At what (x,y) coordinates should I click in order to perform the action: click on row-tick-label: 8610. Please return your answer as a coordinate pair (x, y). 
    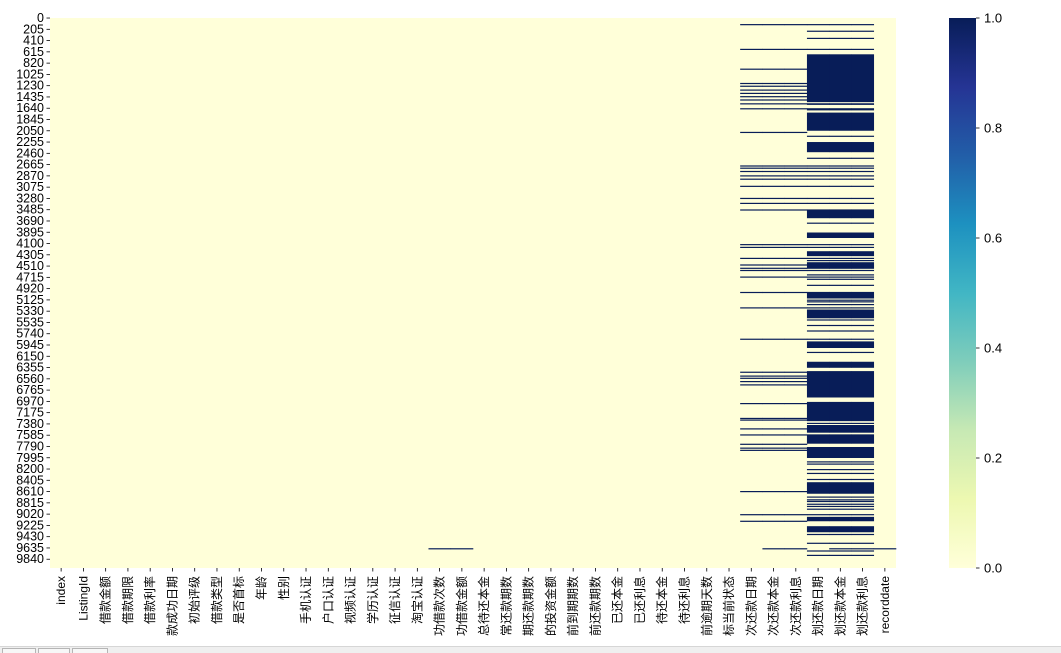
    Looking at the image, I should click on (30, 492).